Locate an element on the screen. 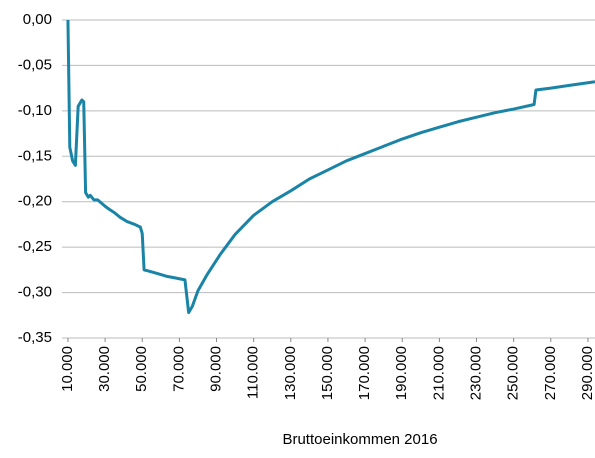  y-tick-label: 0,00 is located at coordinates (37, 19).